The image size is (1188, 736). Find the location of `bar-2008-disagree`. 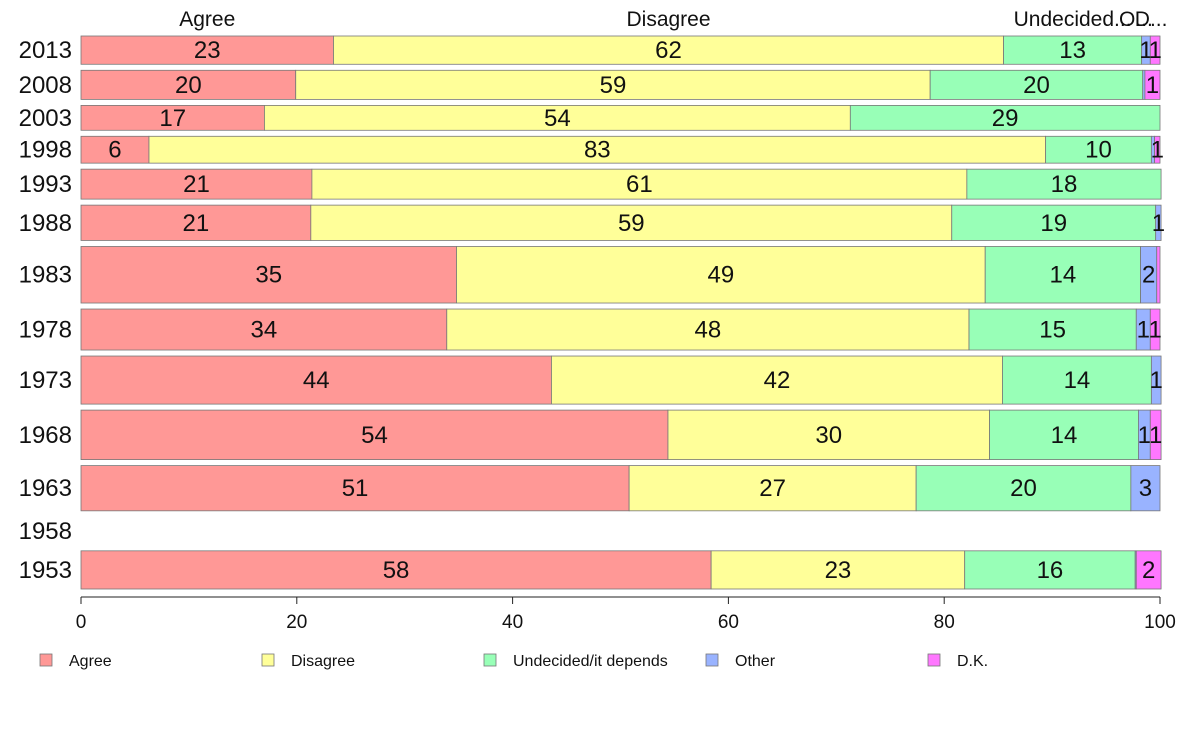

bar-2008-disagree is located at coordinates (613, 84).